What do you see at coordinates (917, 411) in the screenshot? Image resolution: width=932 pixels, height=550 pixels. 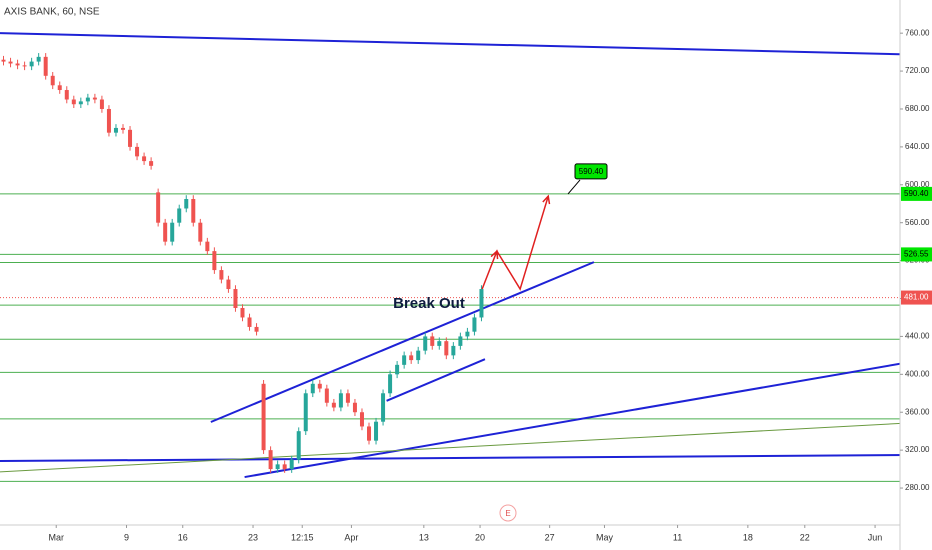 I see `y-tick-label: 360.00` at bounding box center [917, 411].